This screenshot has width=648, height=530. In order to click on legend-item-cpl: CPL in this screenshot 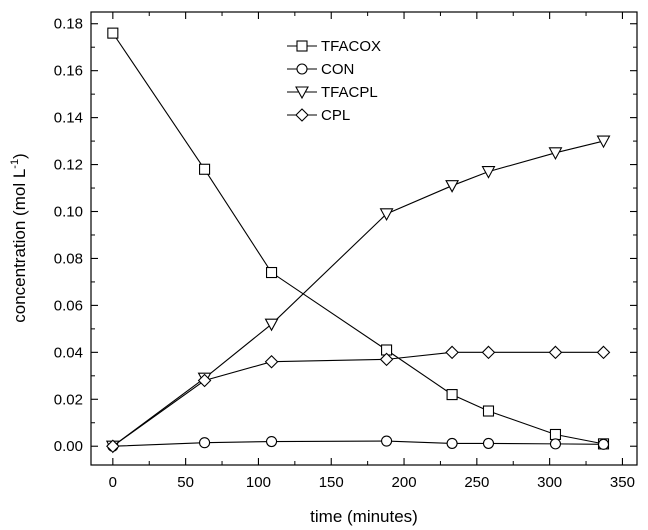, I will do `click(318, 115)`.